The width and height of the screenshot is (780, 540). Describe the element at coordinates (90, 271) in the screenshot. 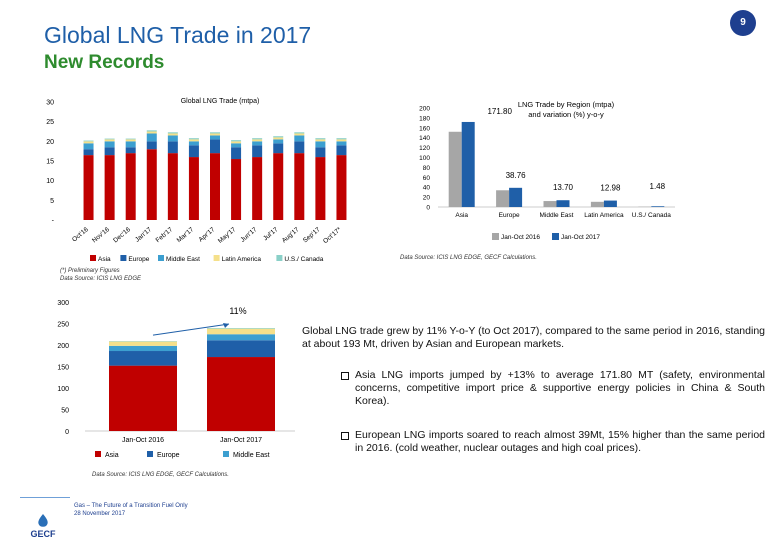

I see `preliminary-note: (*) Preliminary Figures` at that location.